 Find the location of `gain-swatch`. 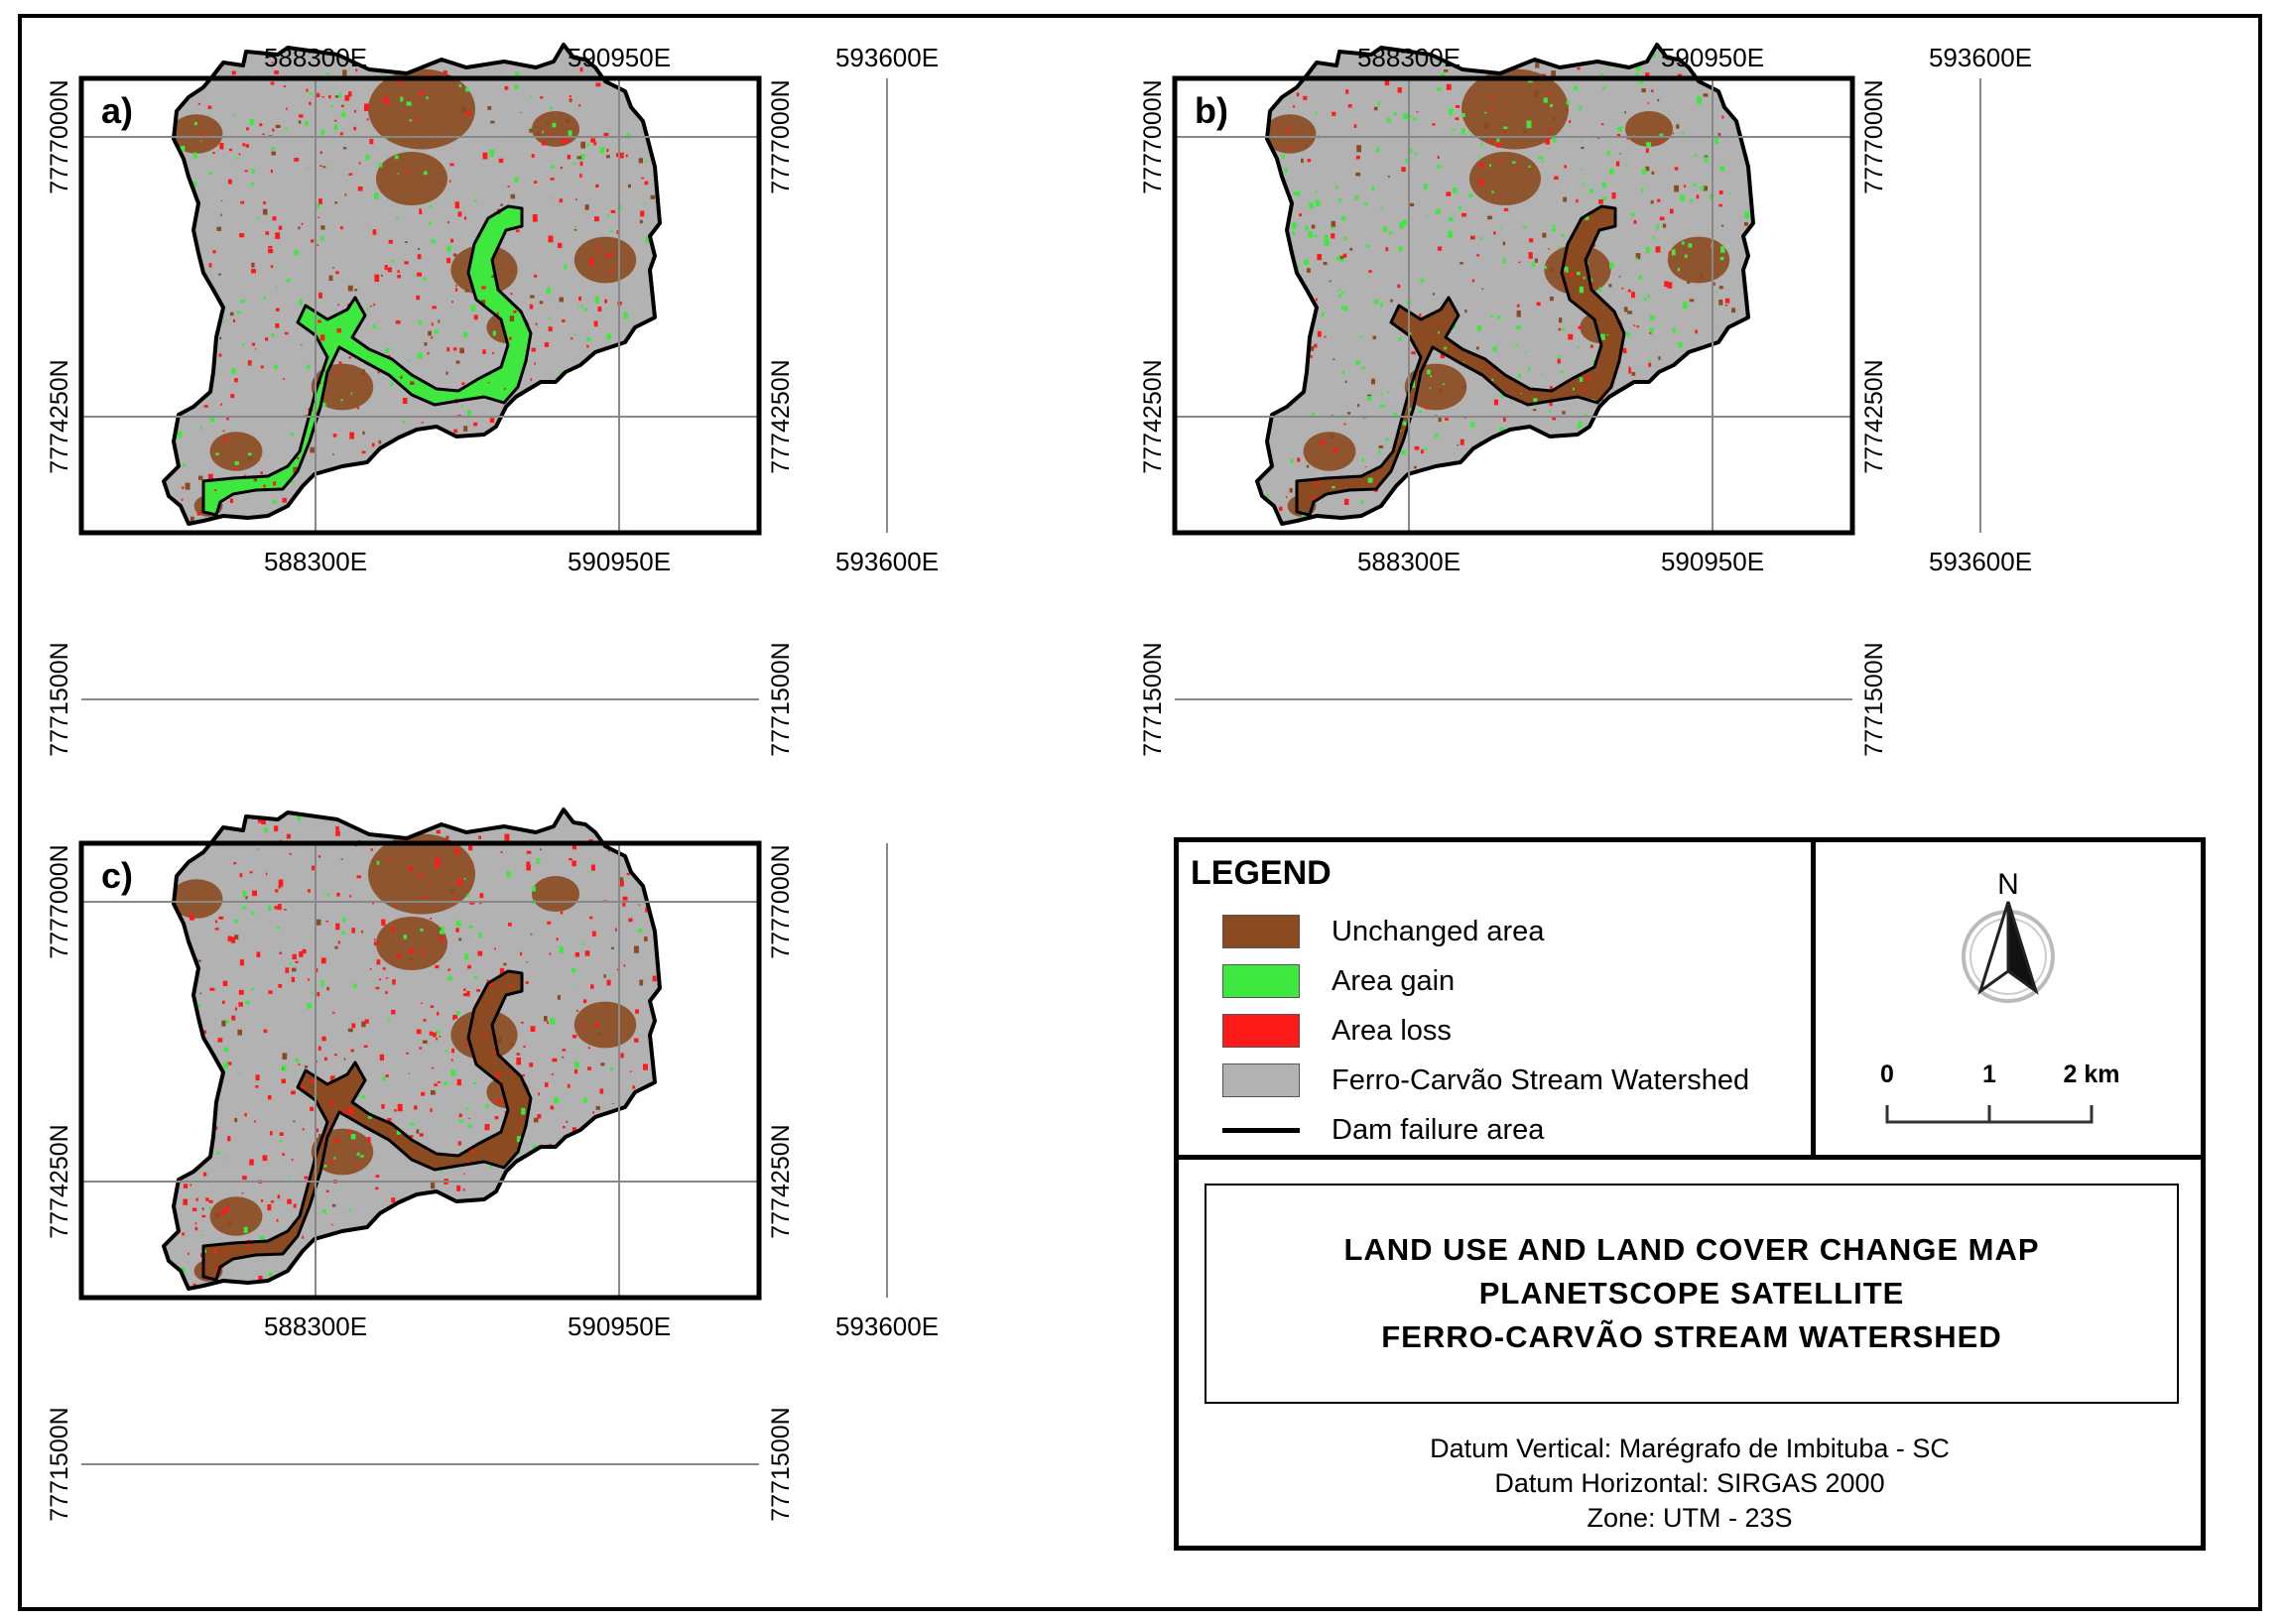

gain-swatch is located at coordinates (1261, 981).